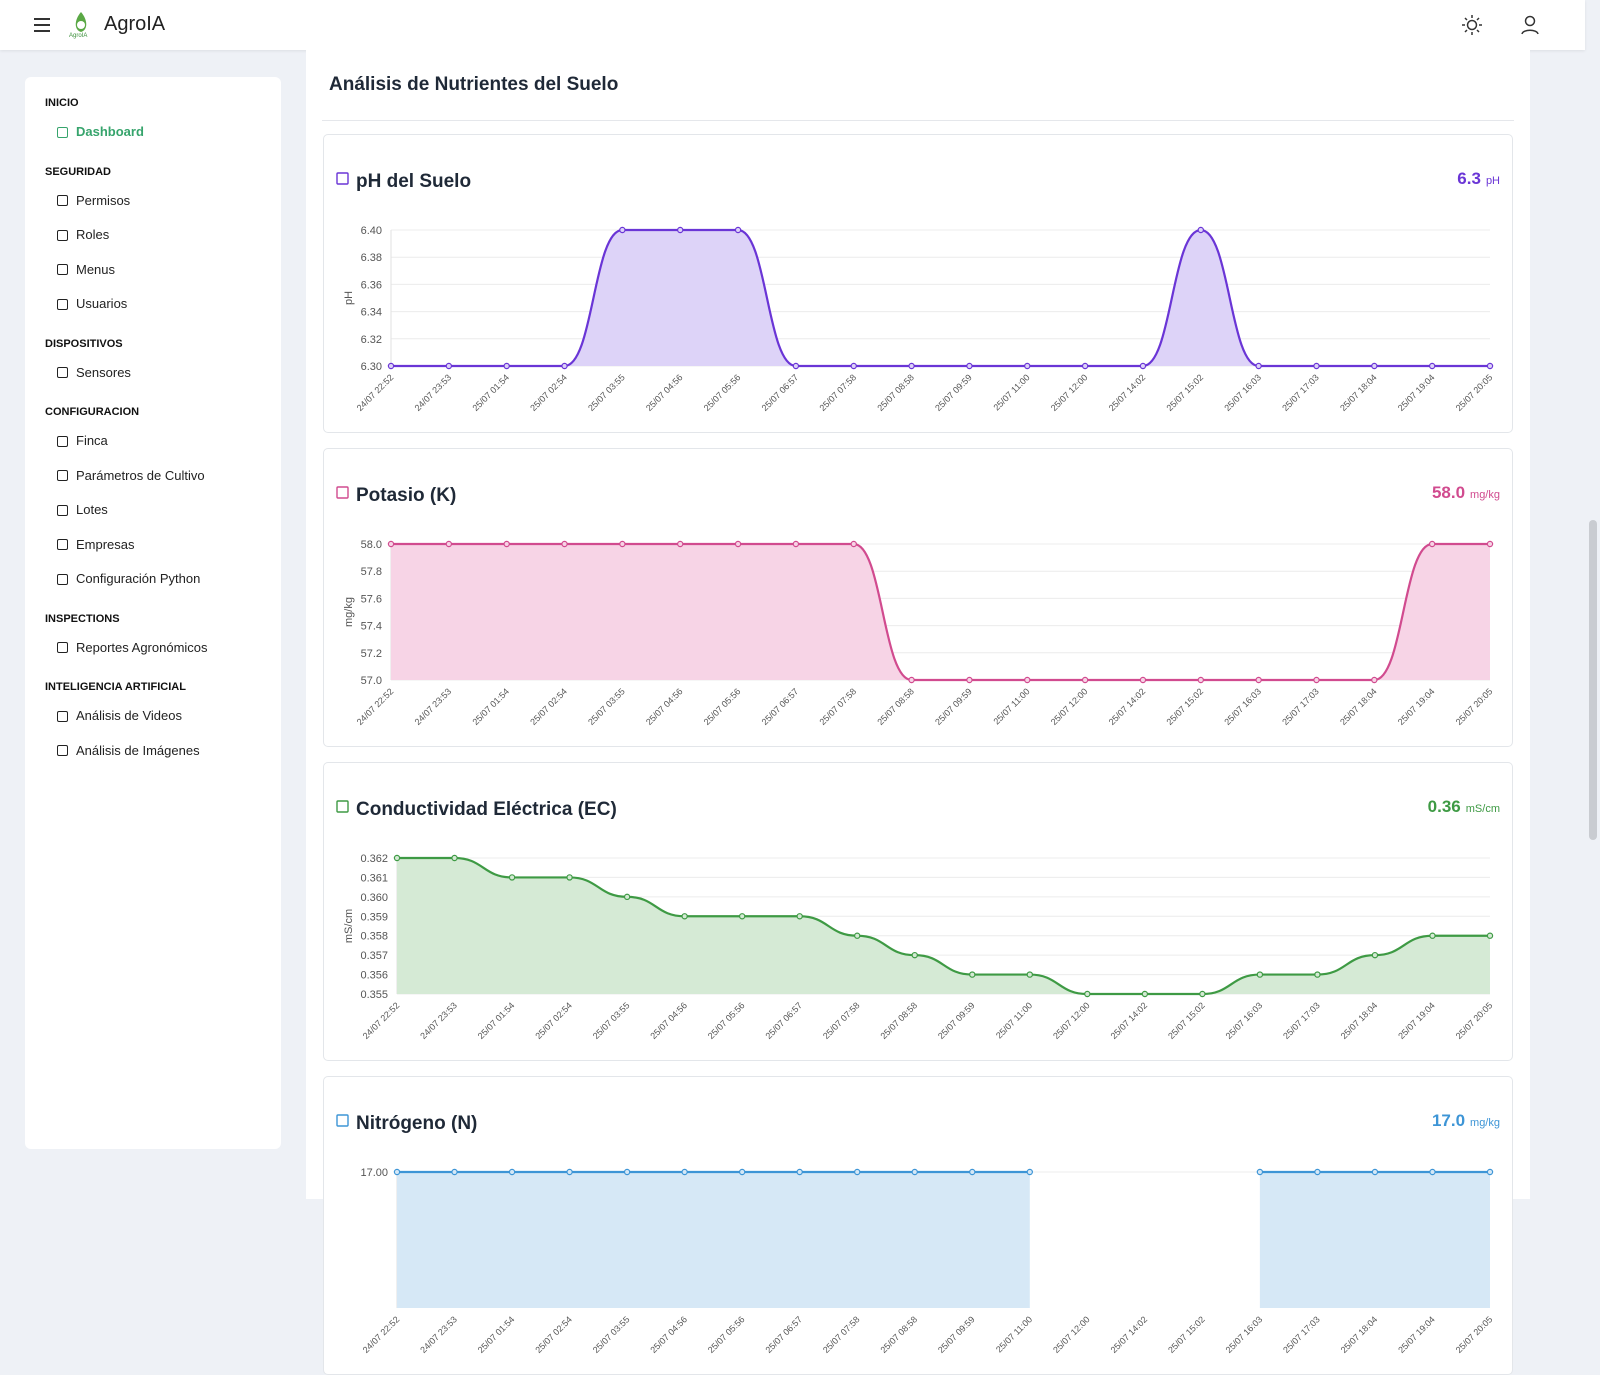  Describe the element at coordinates (153, 132) in the screenshot. I see `nav-item: Dashboard` at that location.